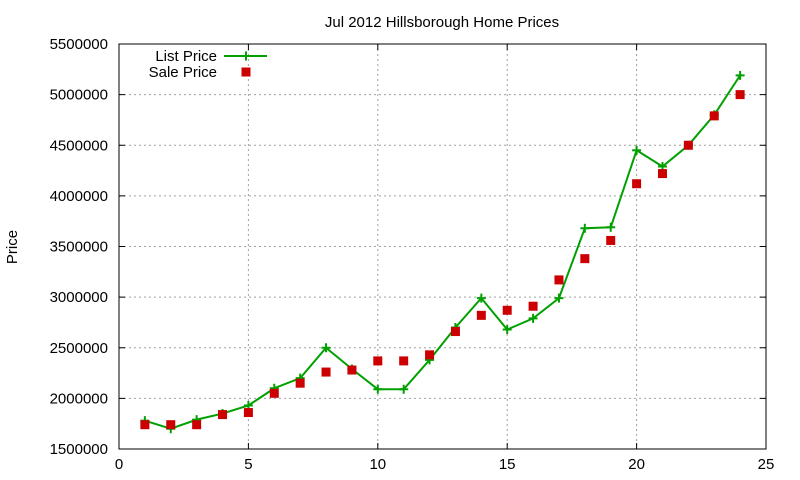 This screenshot has height=480, width=800. Describe the element at coordinates (507, 464) in the screenshot. I see `x-tick-label: 15` at that location.